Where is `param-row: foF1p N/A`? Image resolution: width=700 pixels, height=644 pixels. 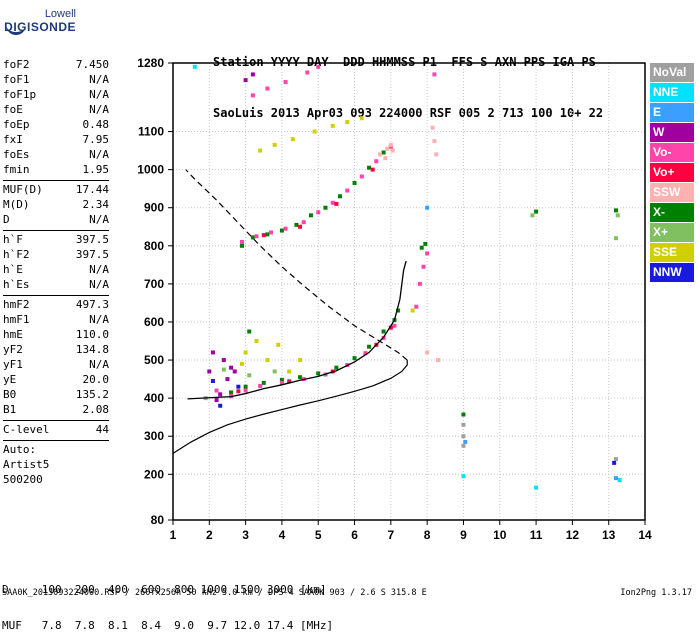 param-row: foF1p N/A is located at coordinates (56, 95).